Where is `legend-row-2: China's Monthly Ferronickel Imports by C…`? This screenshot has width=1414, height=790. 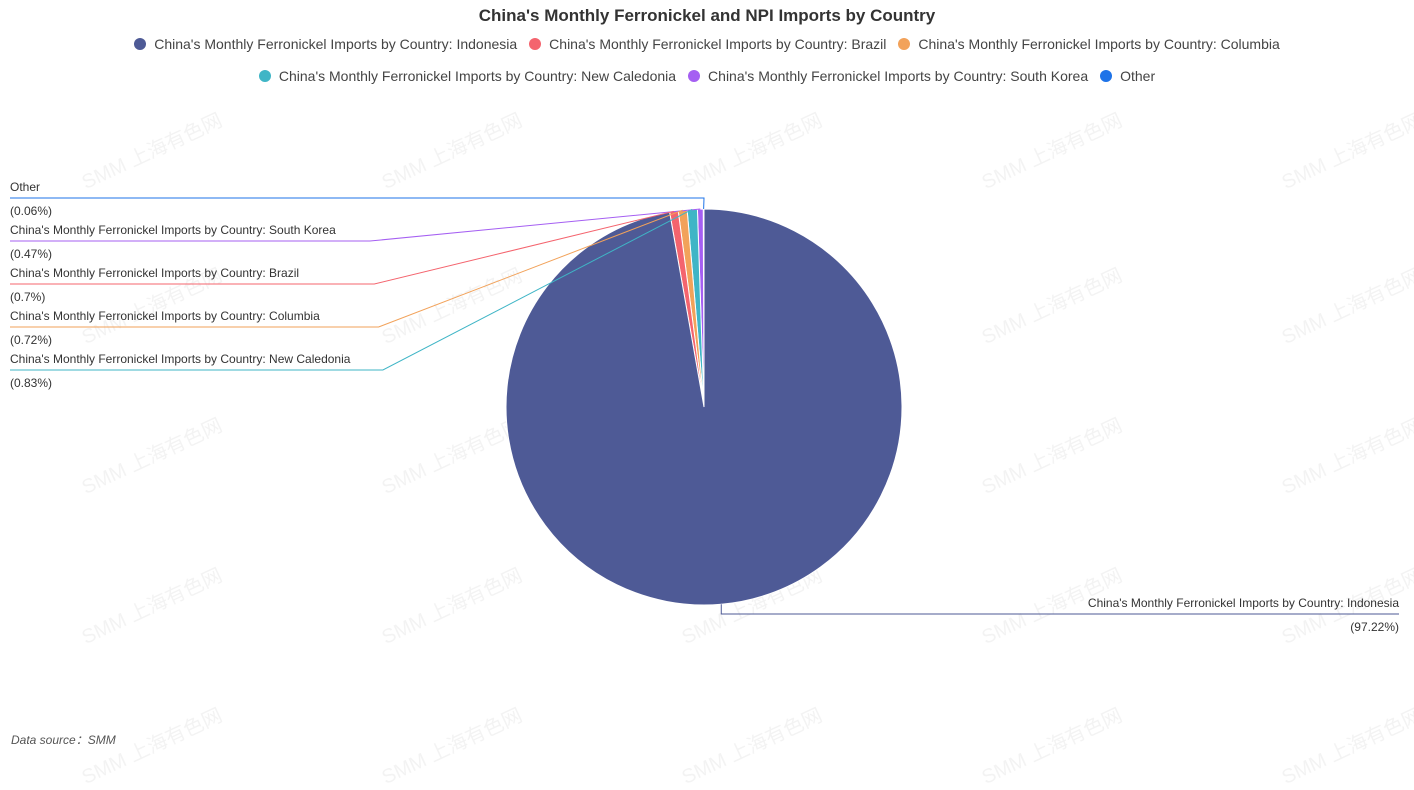 legend-row-2: China's Monthly Ferronickel Imports by C… is located at coordinates (707, 76).